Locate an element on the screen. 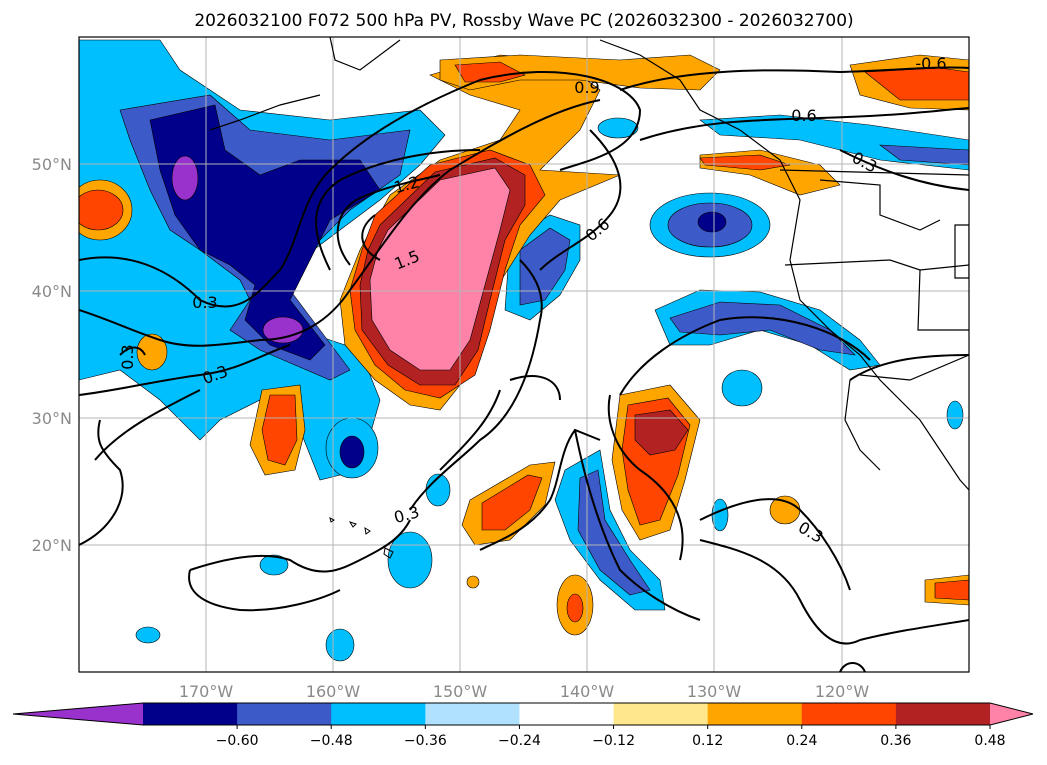 The image size is (1047, 765). positive-anomaly-small-a is located at coordinates (152, 352).